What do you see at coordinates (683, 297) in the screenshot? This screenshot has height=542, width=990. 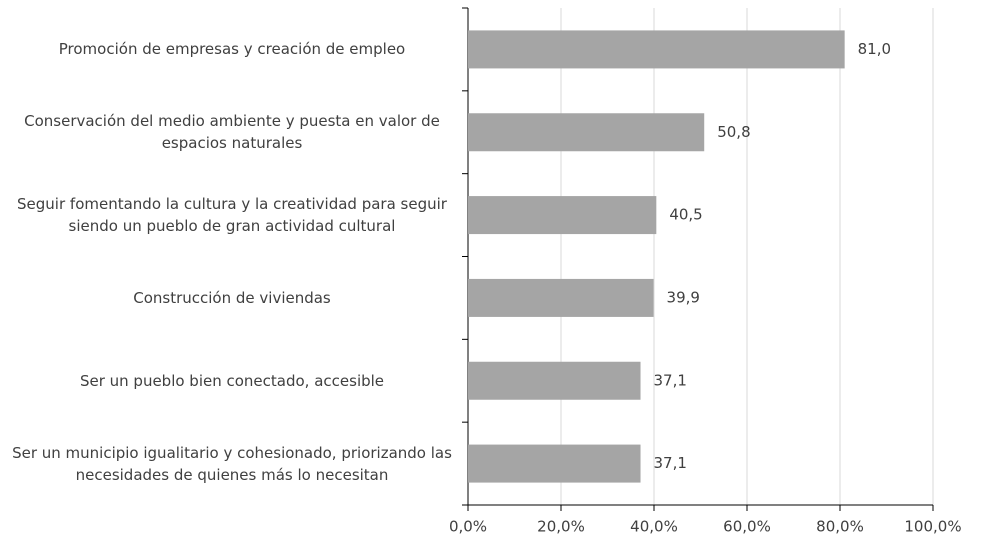 I see `data-label: 39,9` at bounding box center [683, 297].